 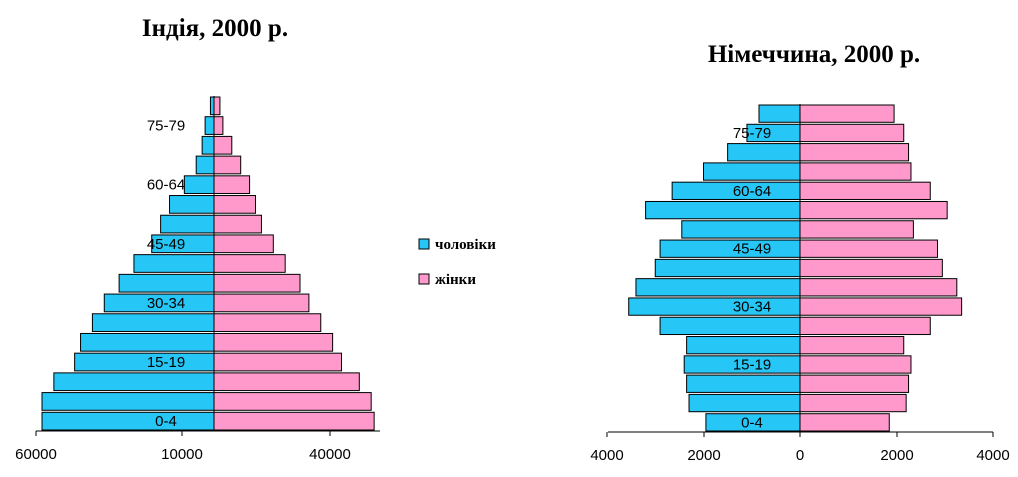 What do you see at coordinates (465, 245) in the screenshot?
I see `legend-male-label: чоловіки` at bounding box center [465, 245].